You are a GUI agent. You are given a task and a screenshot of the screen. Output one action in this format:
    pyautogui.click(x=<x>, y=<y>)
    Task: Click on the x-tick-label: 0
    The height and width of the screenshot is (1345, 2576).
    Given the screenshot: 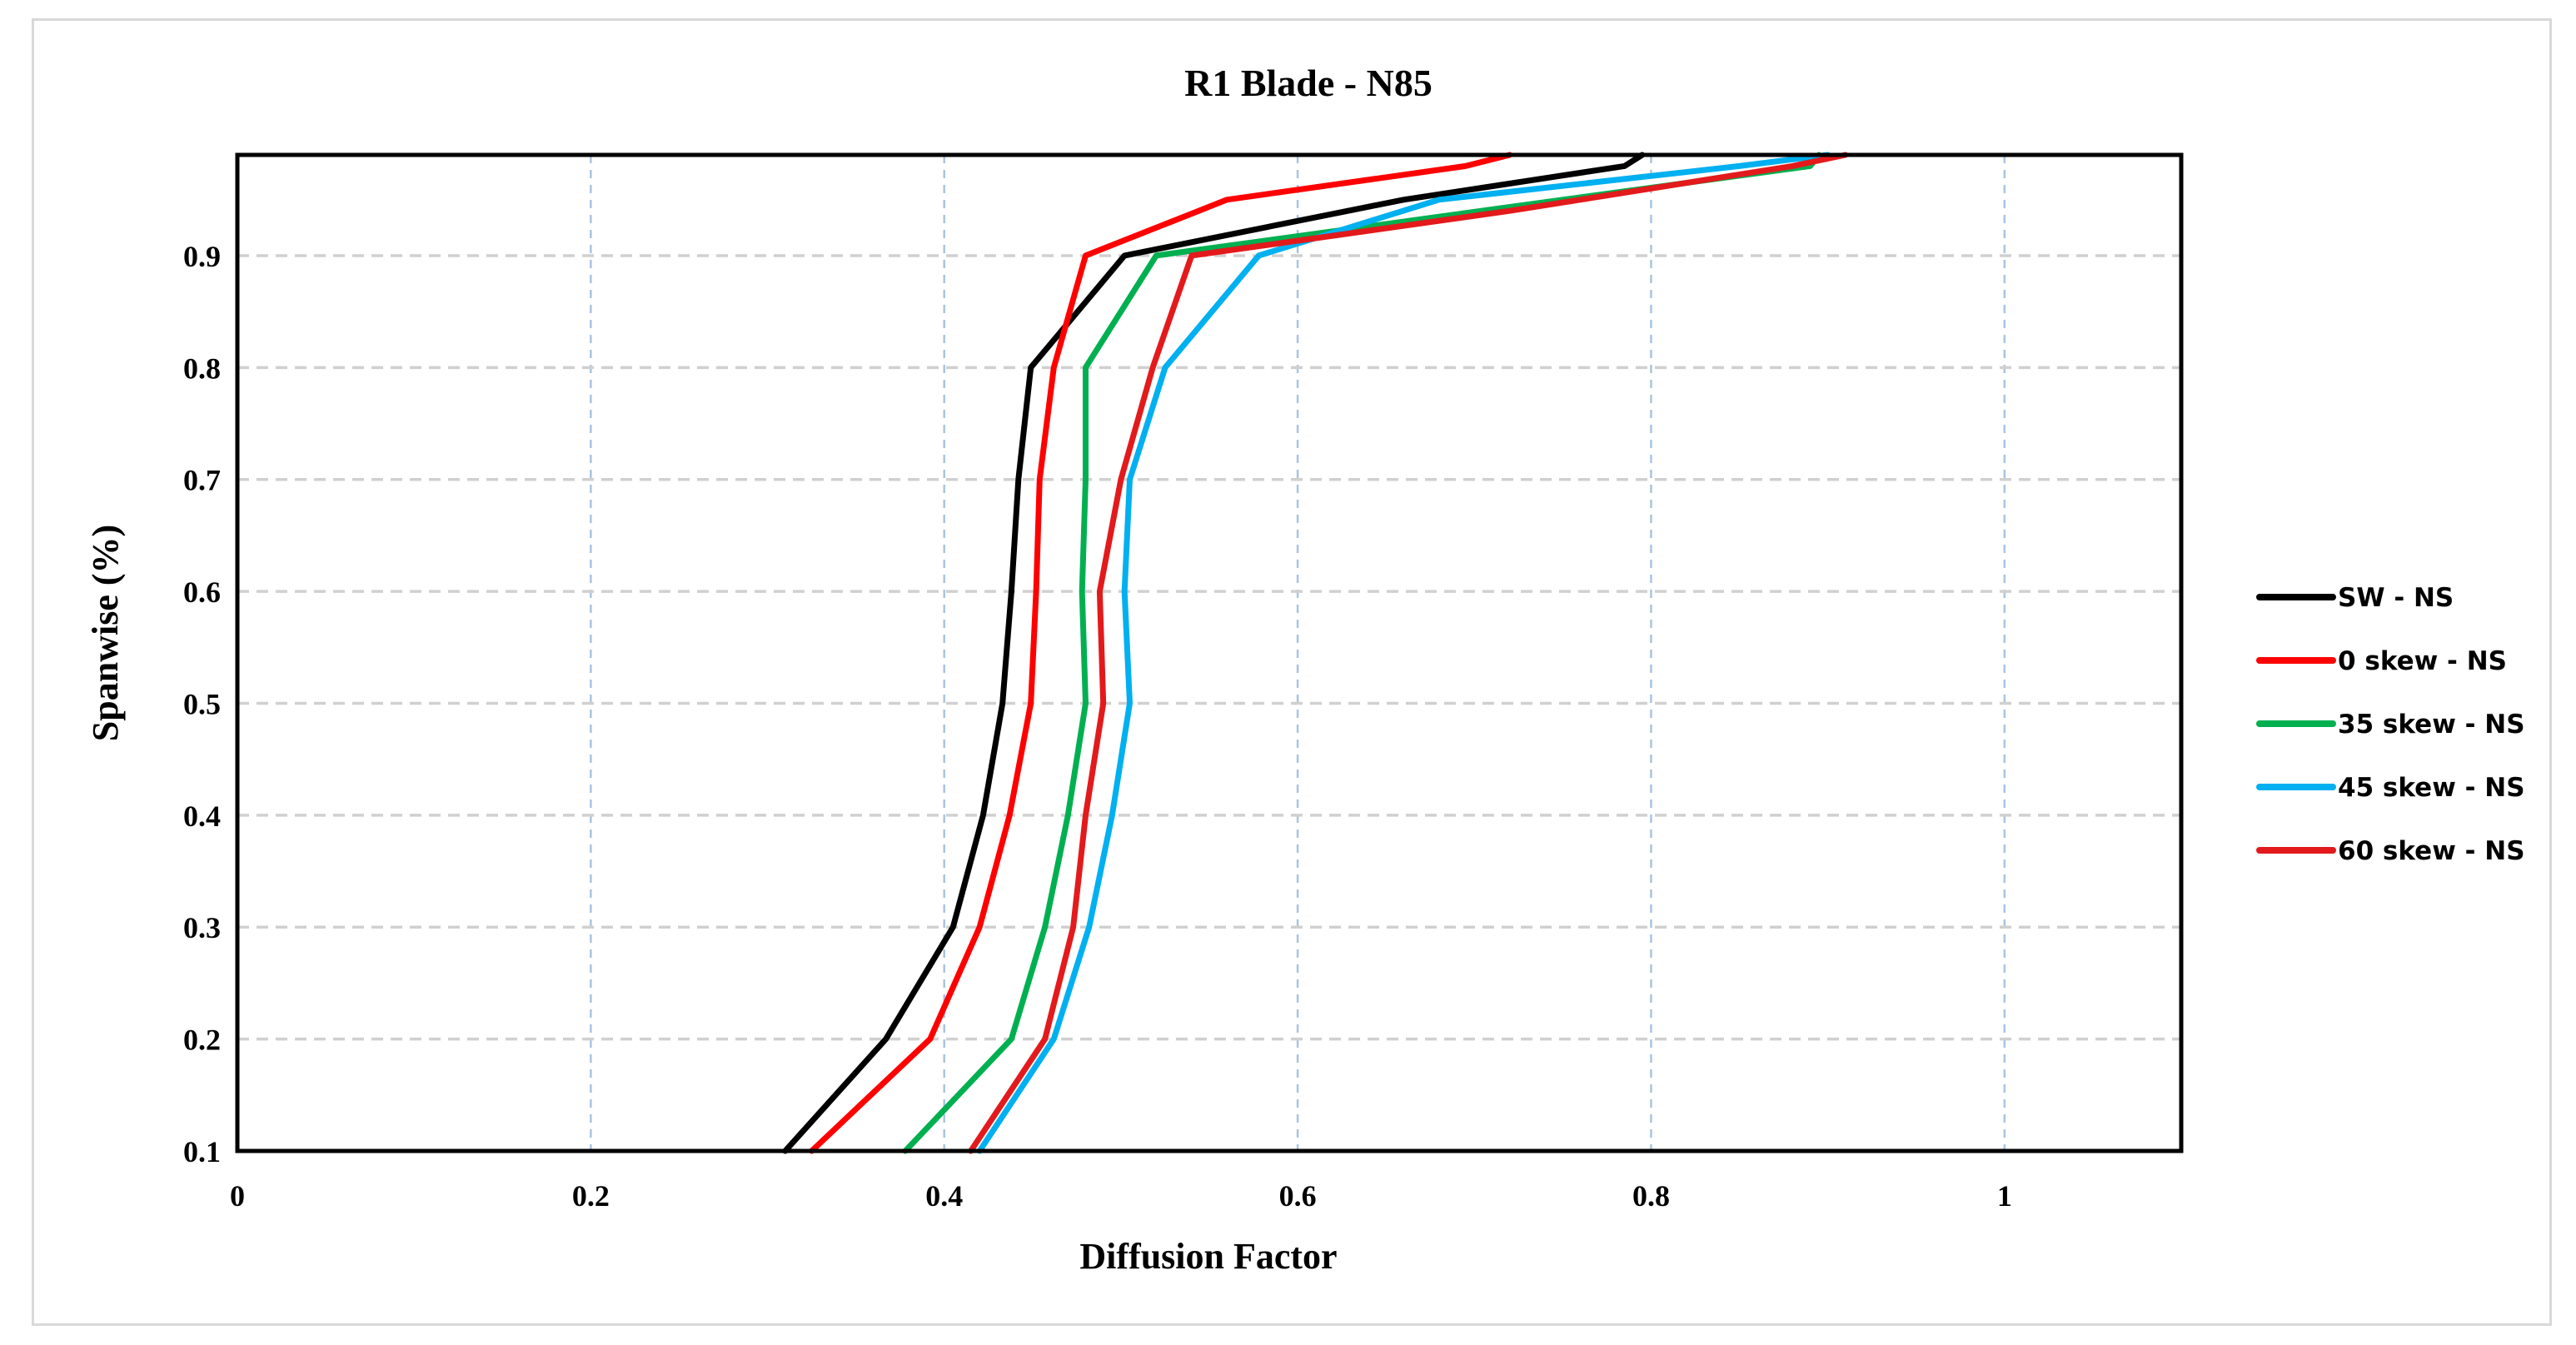 What is the action you would take?
    pyautogui.click(x=237, y=1196)
    